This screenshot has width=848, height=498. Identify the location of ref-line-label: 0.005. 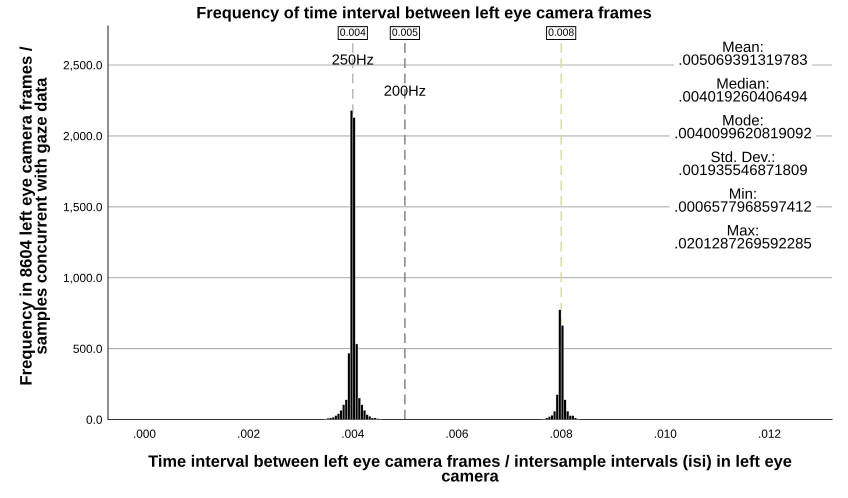
(405, 32).